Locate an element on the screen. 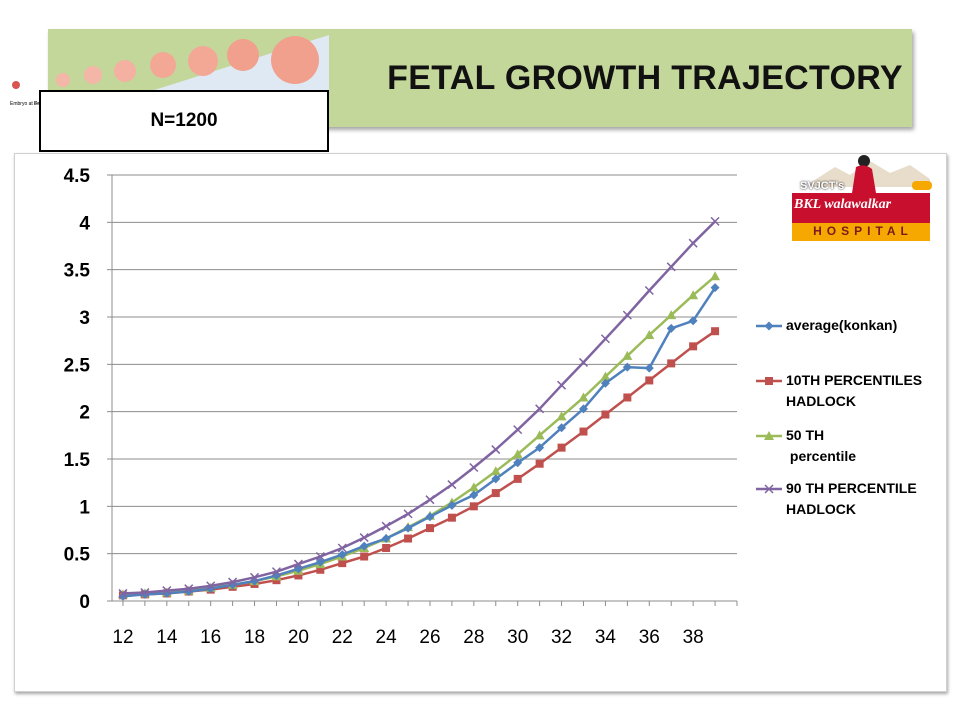  hospital-logo: SVJCT's BKL walawalkar HOSPITAL is located at coordinates (865, 198).